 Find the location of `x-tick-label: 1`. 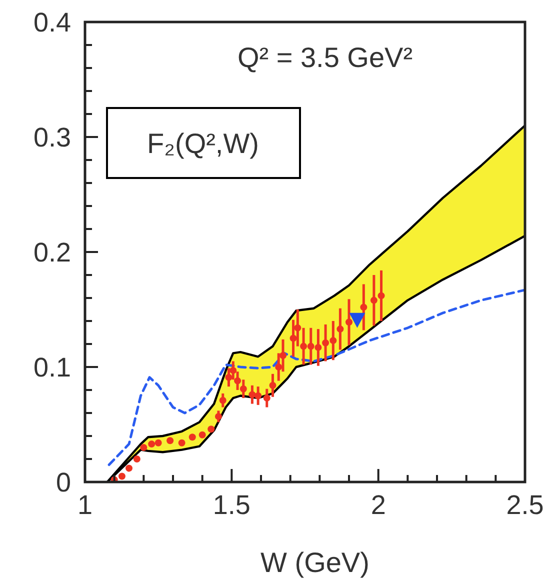

x-tick-label: 1 is located at coordinates (85, 505).